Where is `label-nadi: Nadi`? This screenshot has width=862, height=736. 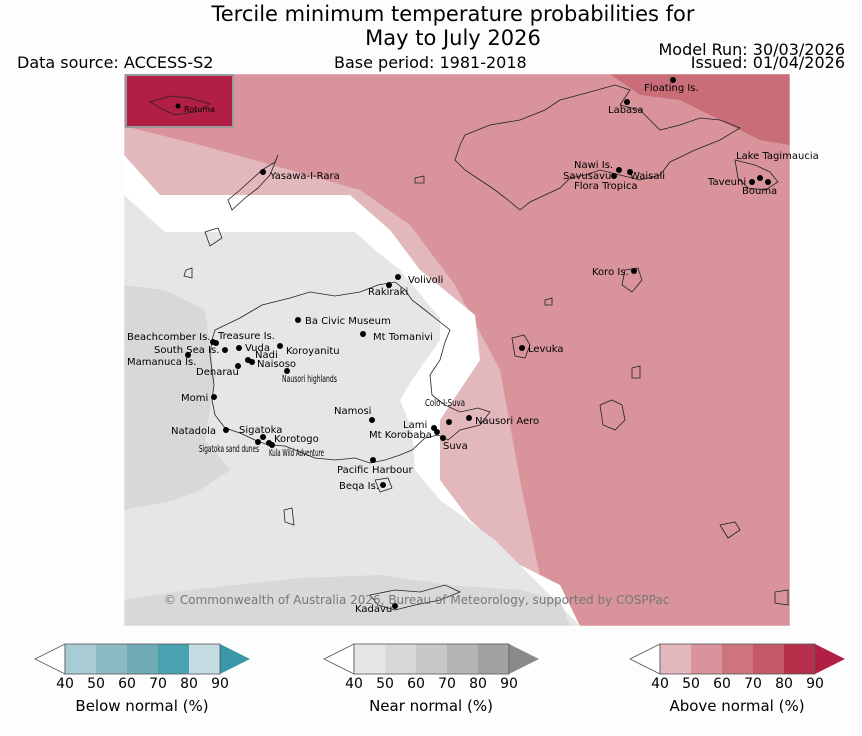
label-nadi: Nadi is located at coordinates (266, 355).